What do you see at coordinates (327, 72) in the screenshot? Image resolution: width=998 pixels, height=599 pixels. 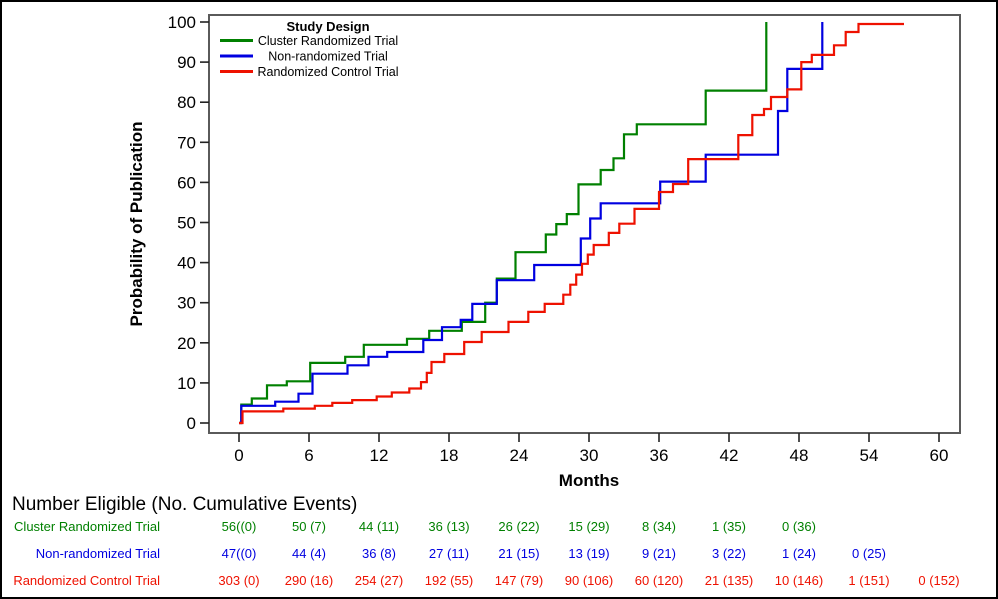 I see `legend-label: Randomized Control Trial` at bounding box center [327, 72].